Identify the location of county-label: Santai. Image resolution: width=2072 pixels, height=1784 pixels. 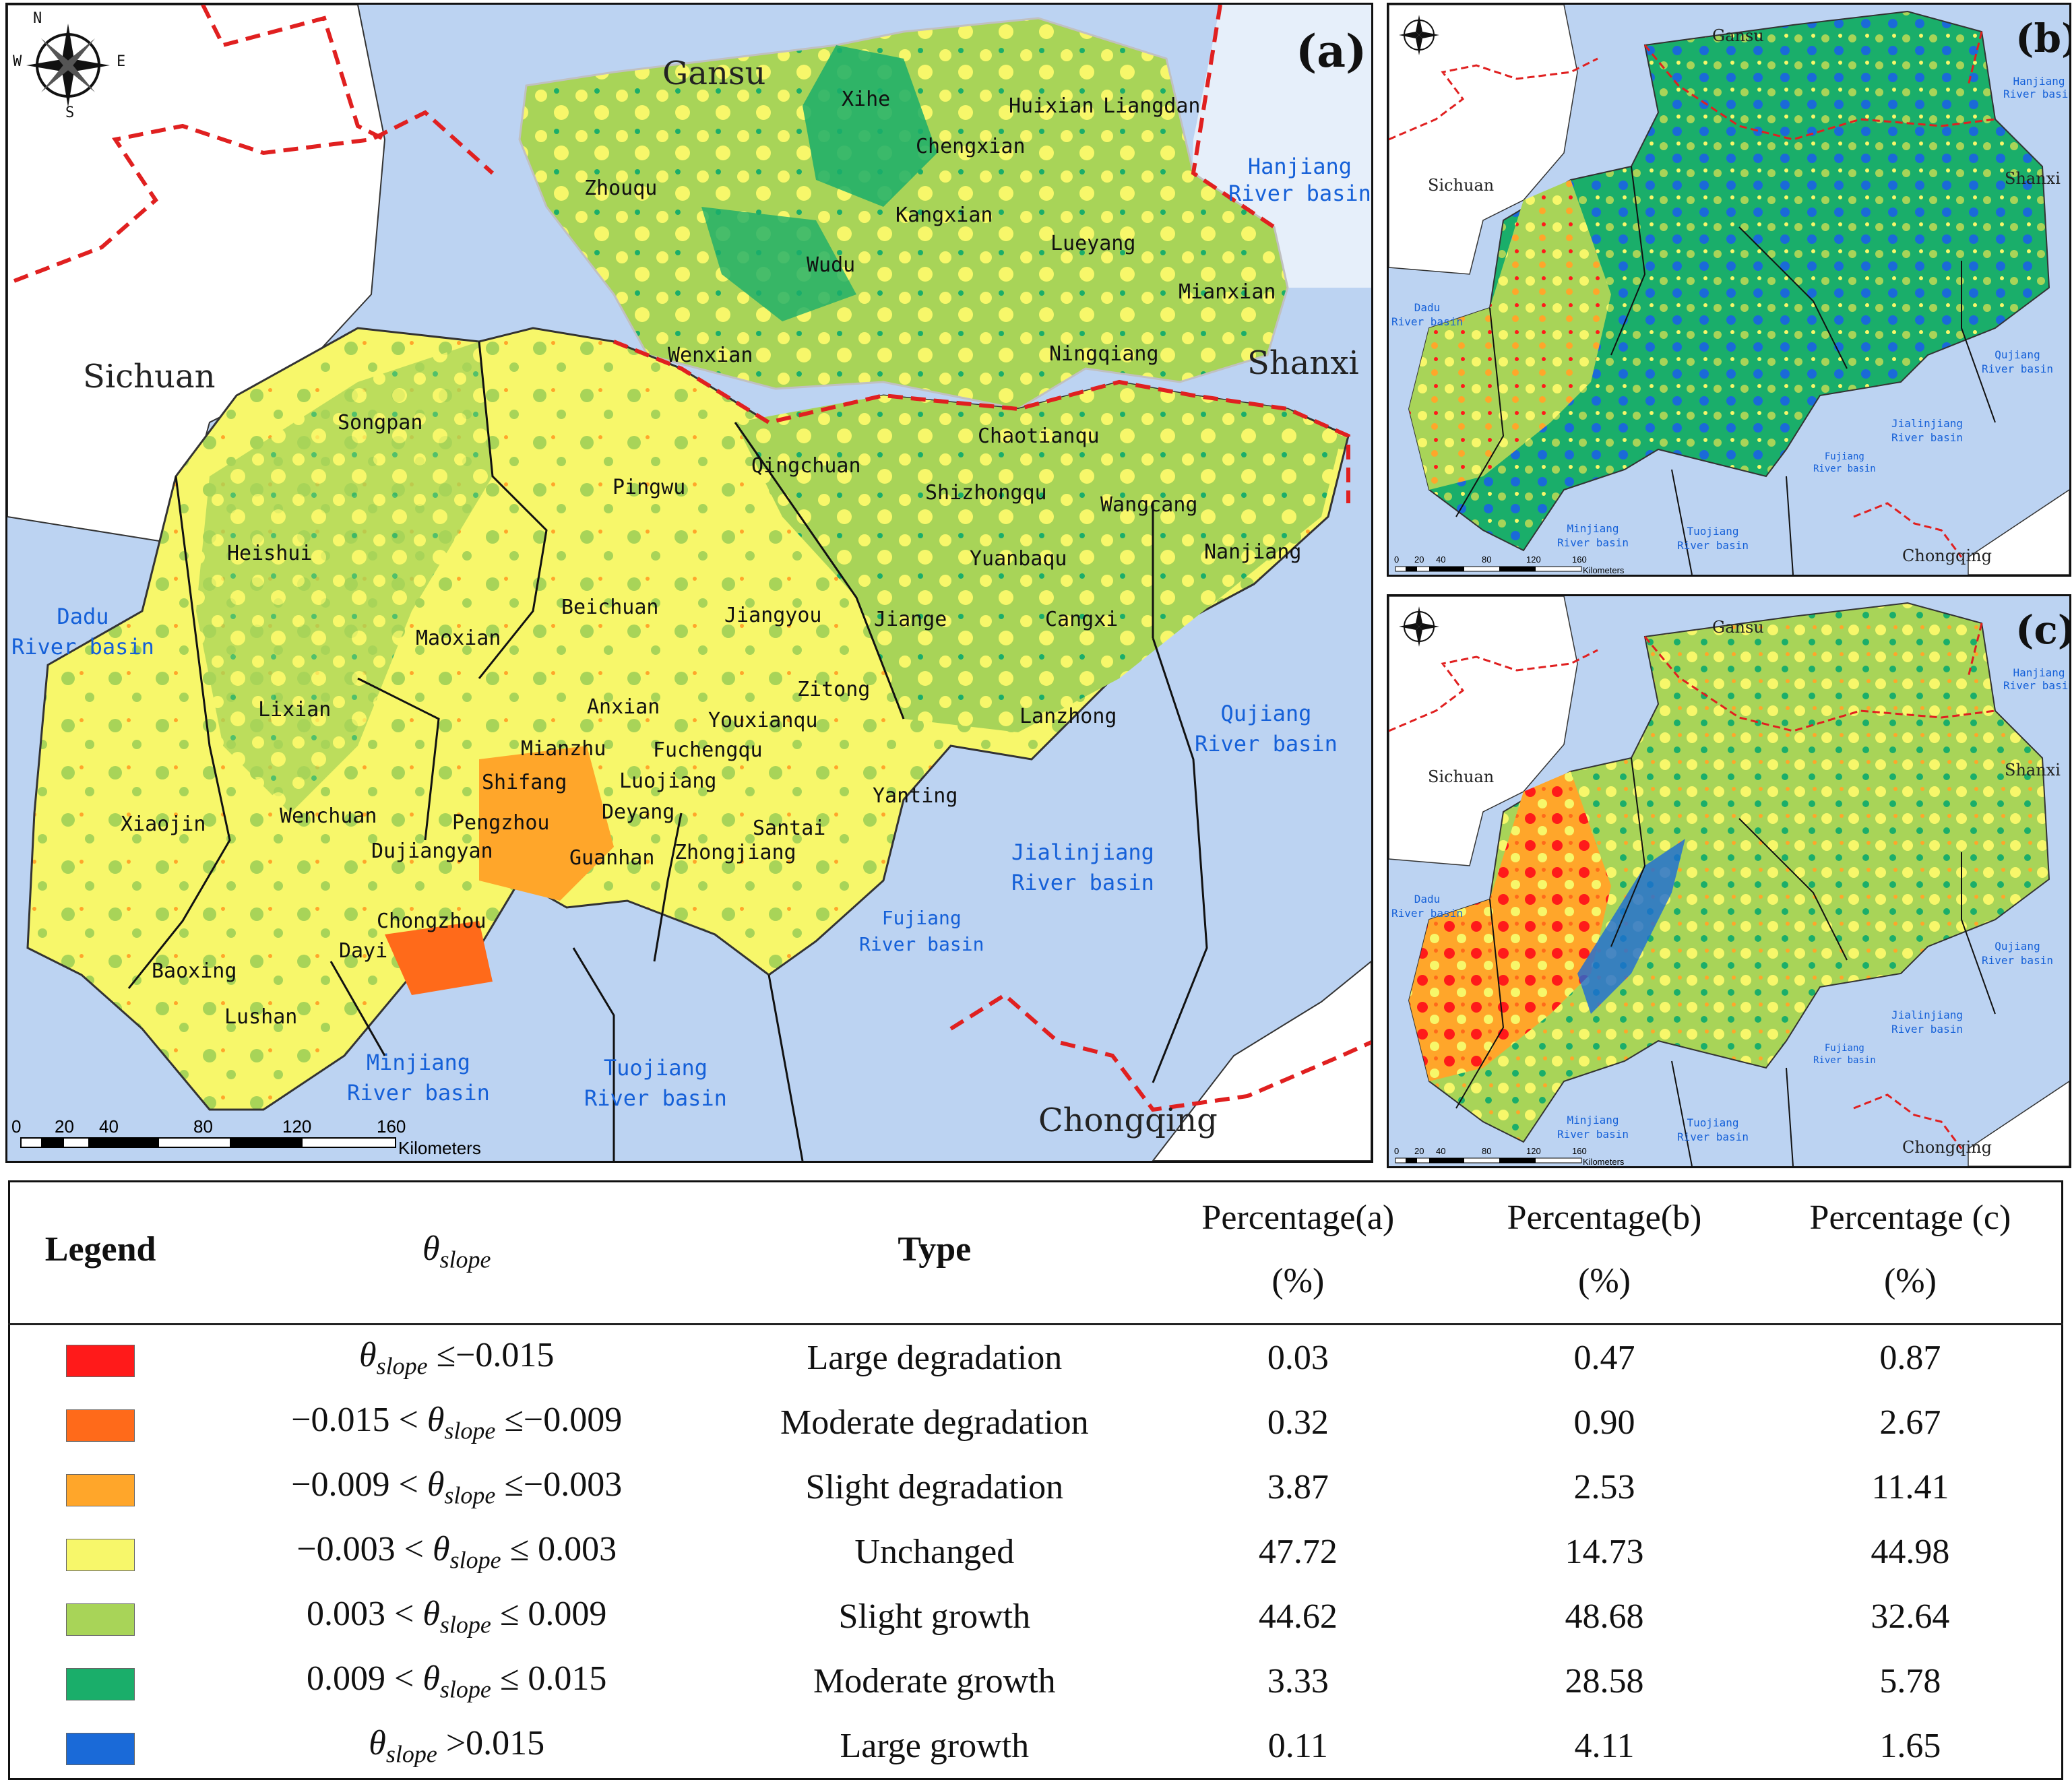
(789, 829).